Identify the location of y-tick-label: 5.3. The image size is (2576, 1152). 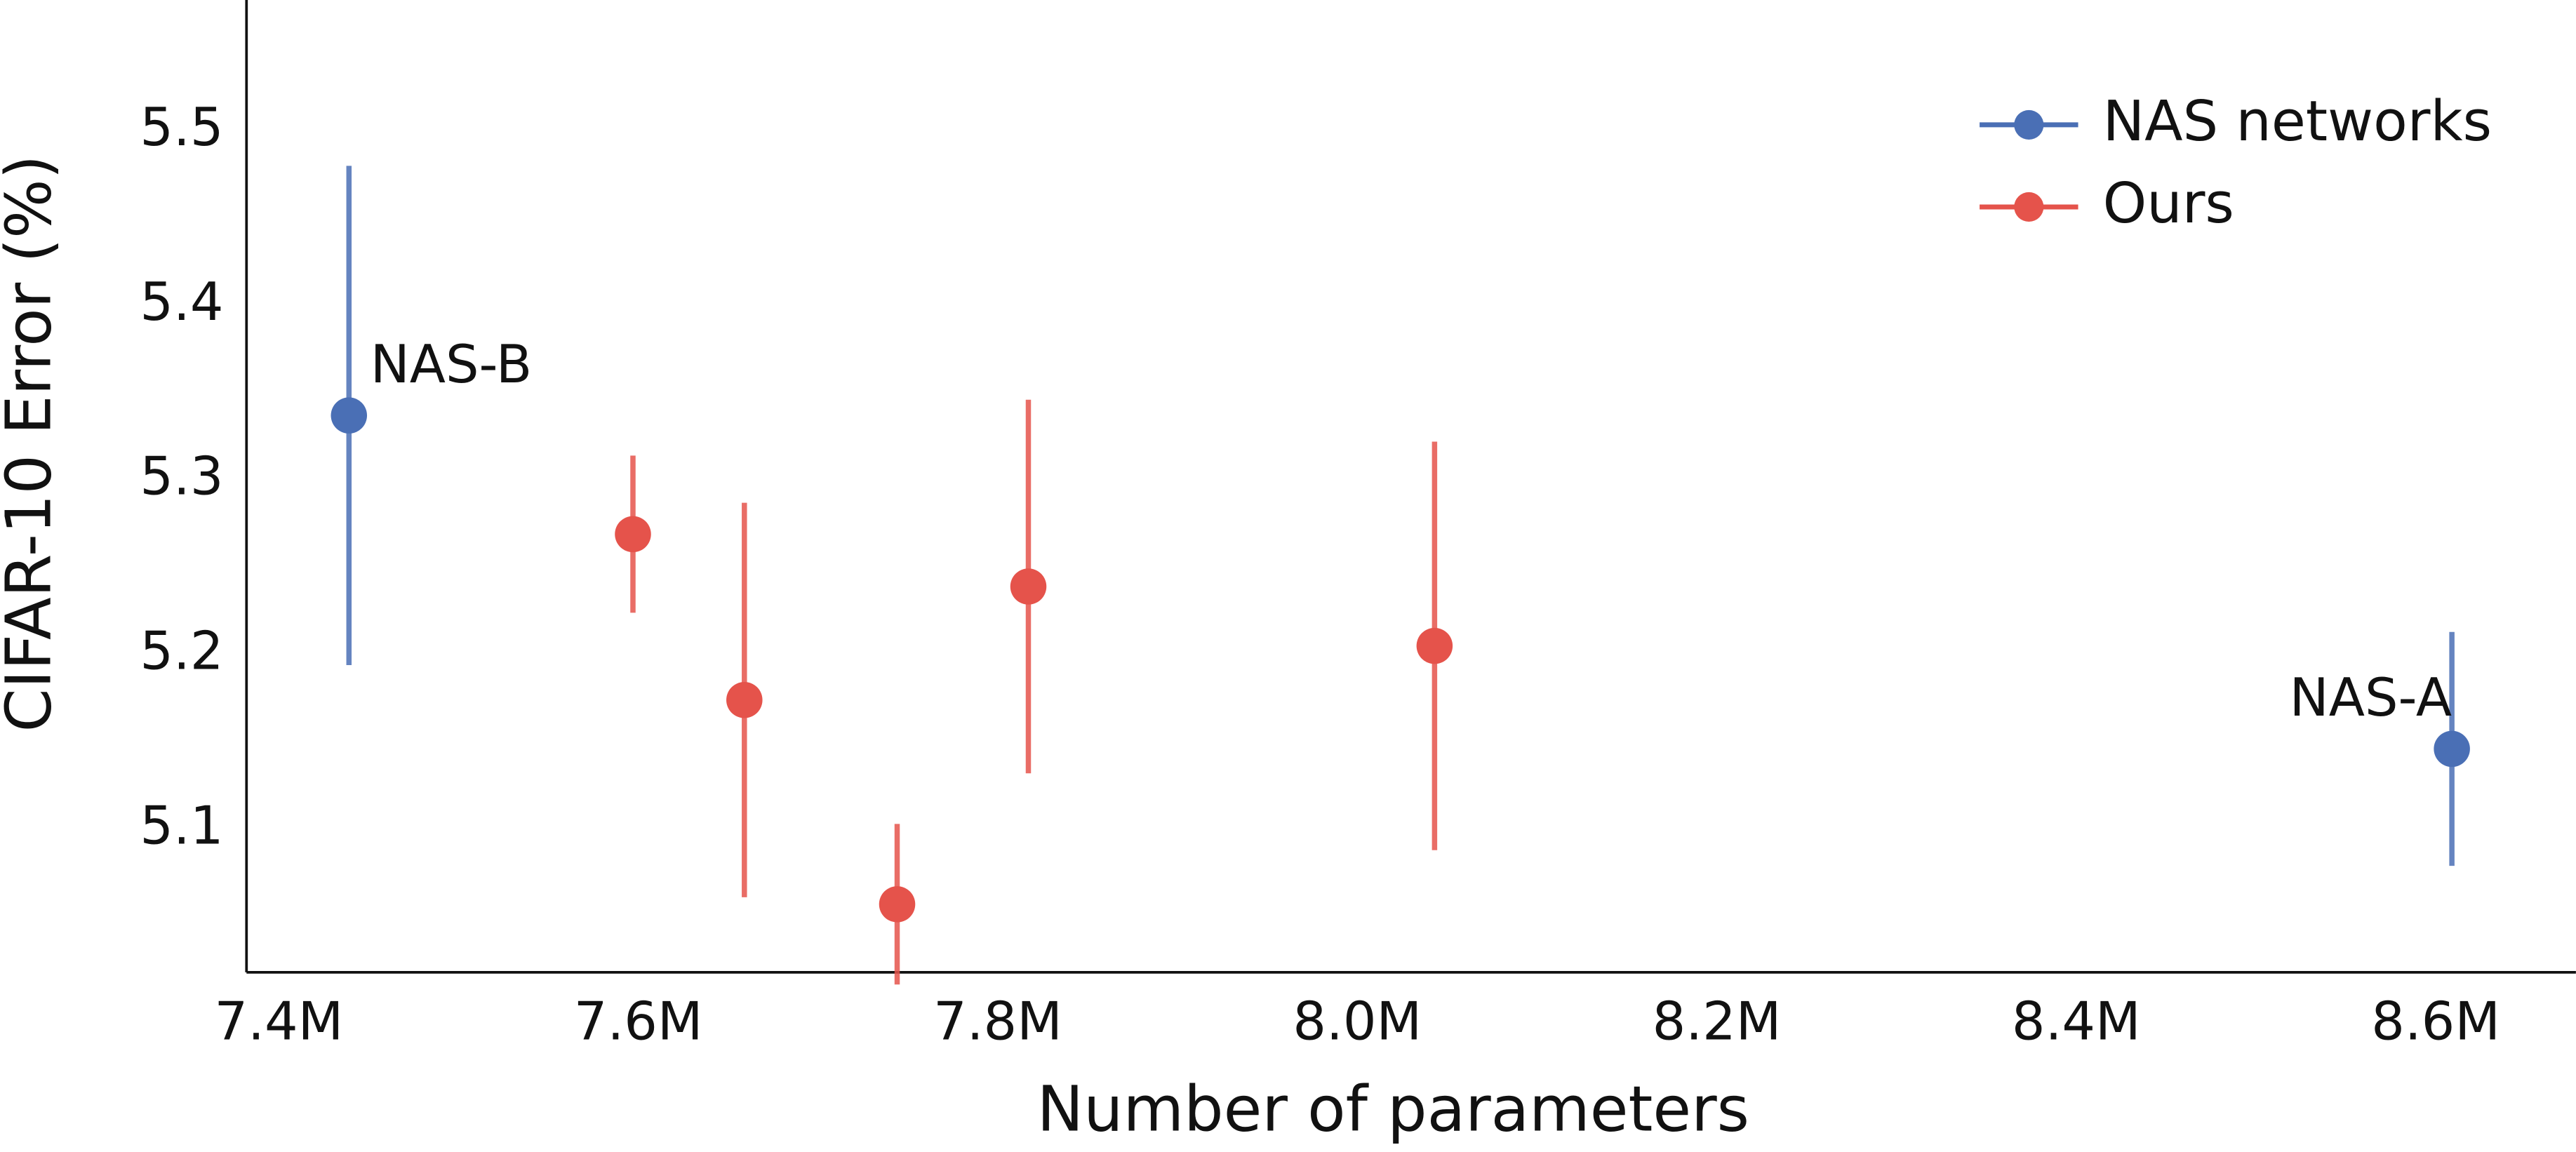
(181, 477).